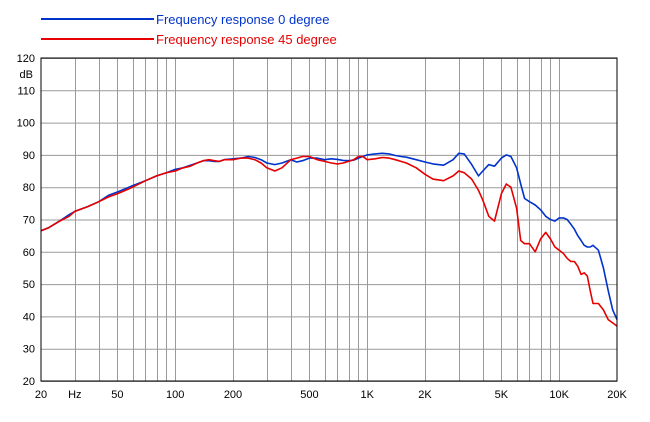 The width and height of the screenshot is (650, 422). What do you see at coordinates (29, 350) in the screenshot?
I see `y-tick-label: 30` at bounding box center [29, 350].